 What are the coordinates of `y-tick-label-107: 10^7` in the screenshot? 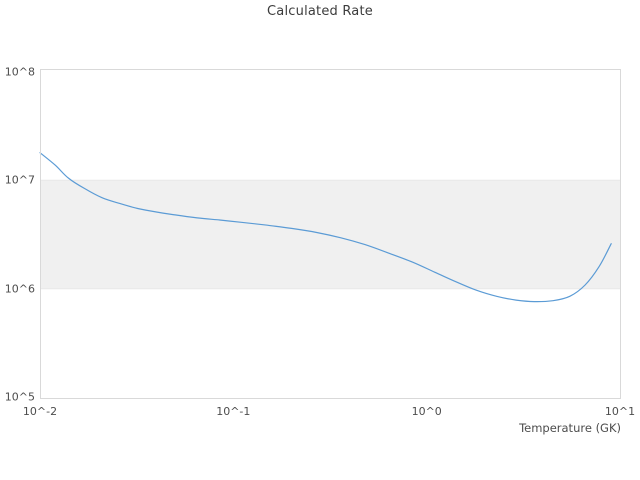 It's located at (19, 180).